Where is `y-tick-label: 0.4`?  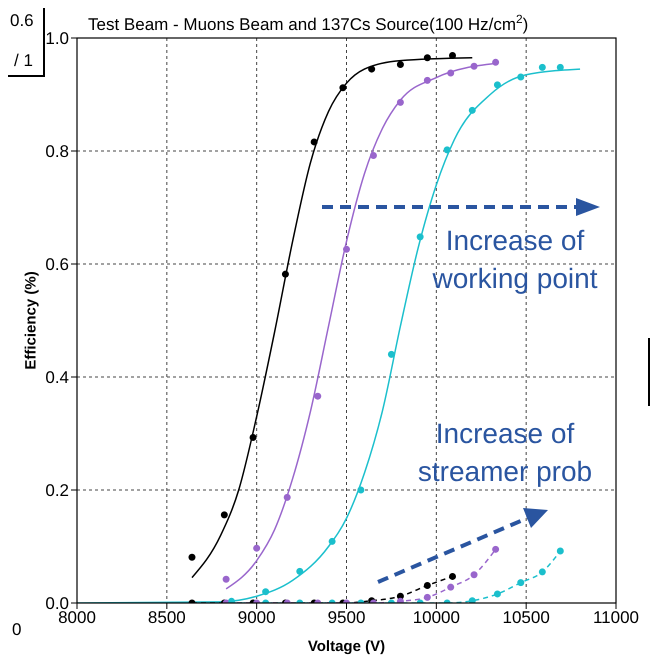
y-tick-label: 0.4 is located at coordinates (57, 378).